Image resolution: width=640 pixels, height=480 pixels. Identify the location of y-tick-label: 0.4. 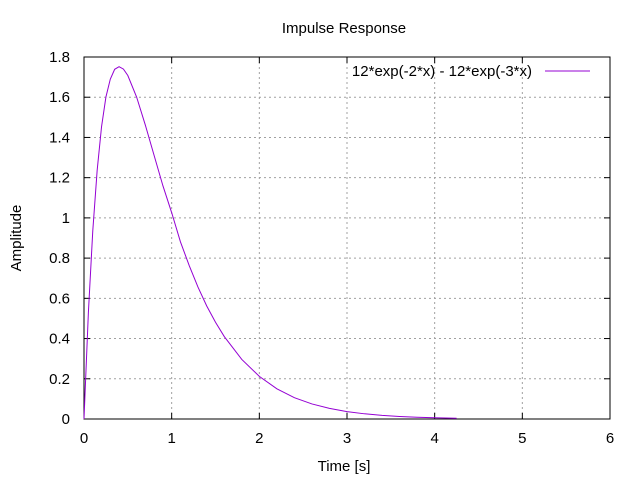
(59, 339).